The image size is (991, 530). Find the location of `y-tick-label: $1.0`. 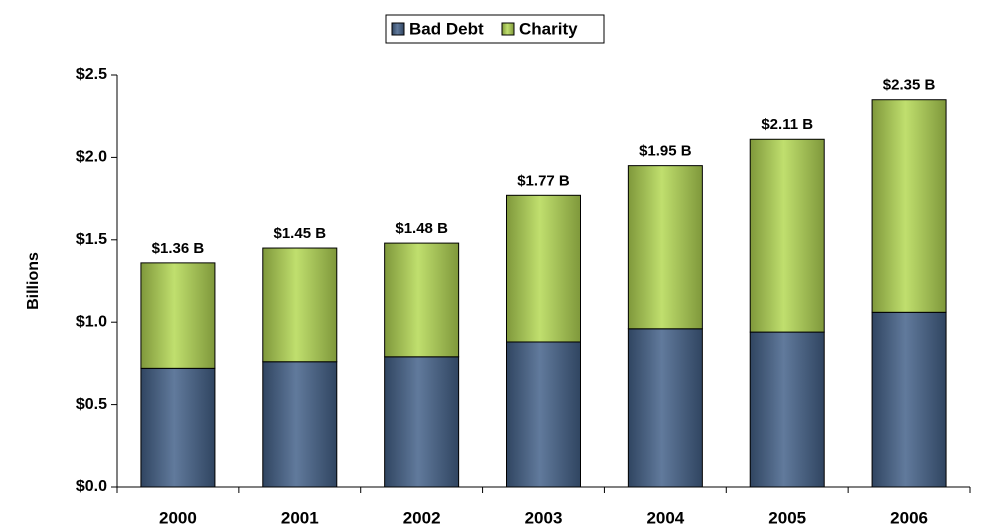

y-tick-label: $1.0 is located at coordinates (91, 321).